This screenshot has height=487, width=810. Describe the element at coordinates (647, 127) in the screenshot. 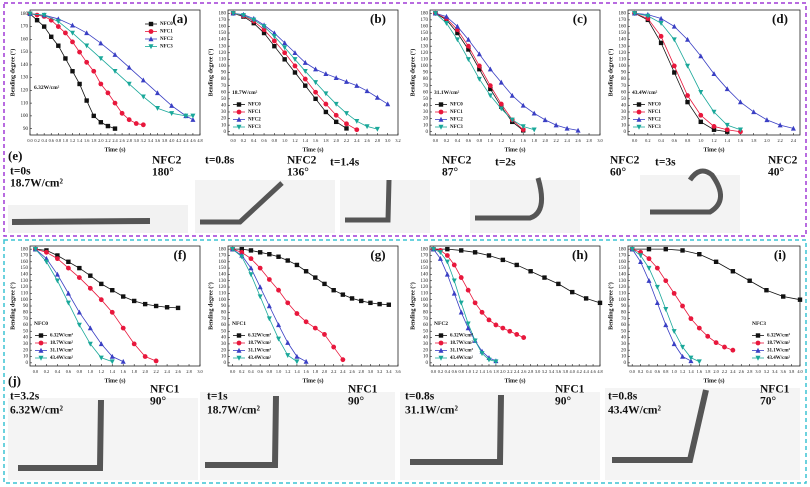

I see `legend-entry: NFC3` at that location.